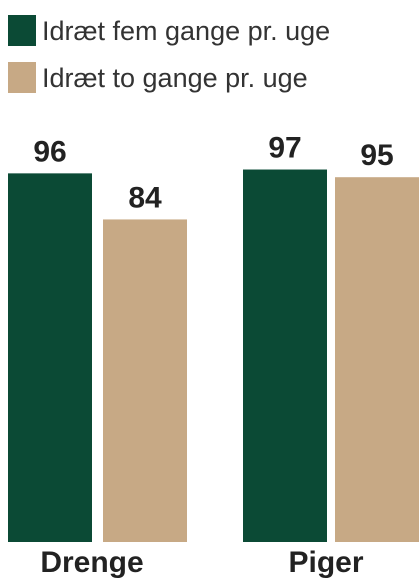 The image size is (419, 578). I want to click on value-label-piger-series-1: 97, so click(284, 148).